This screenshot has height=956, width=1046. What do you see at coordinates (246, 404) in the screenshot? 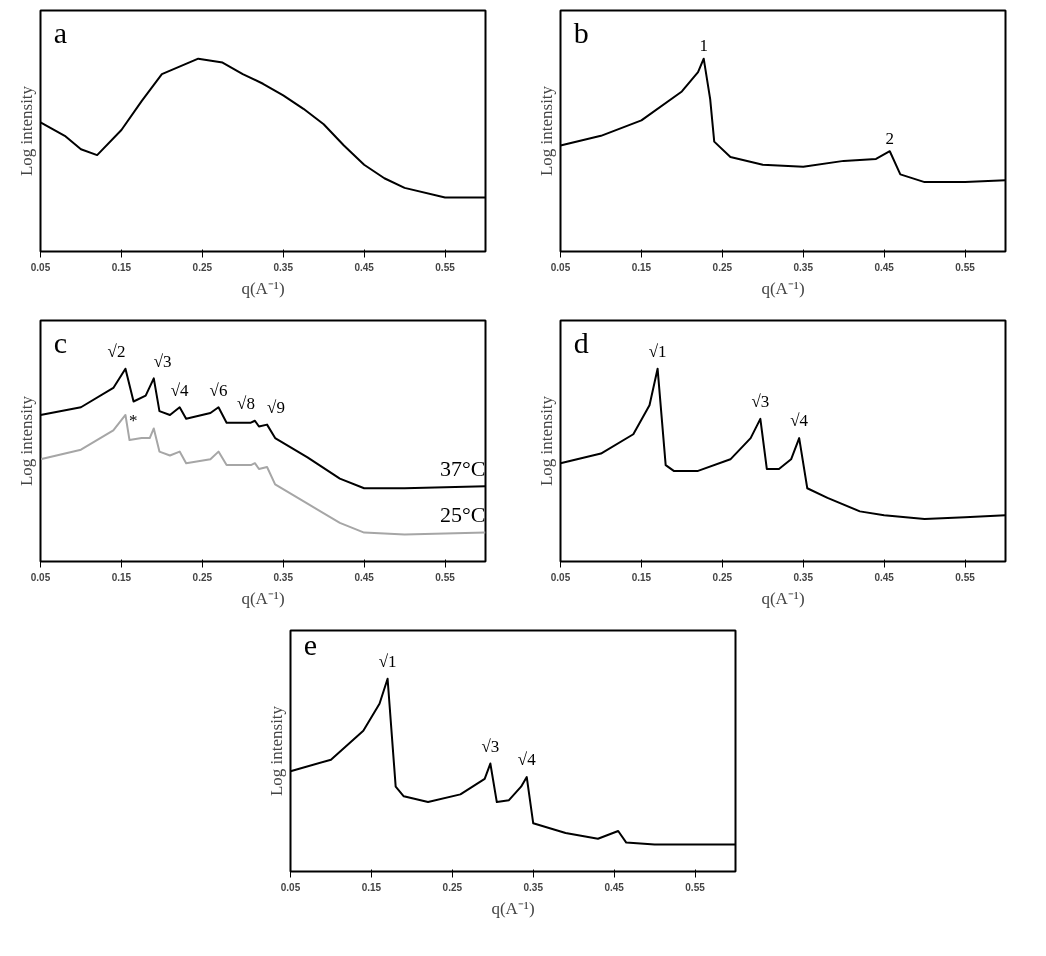
I see `annotation: √8` at bounding box center [246, 404].